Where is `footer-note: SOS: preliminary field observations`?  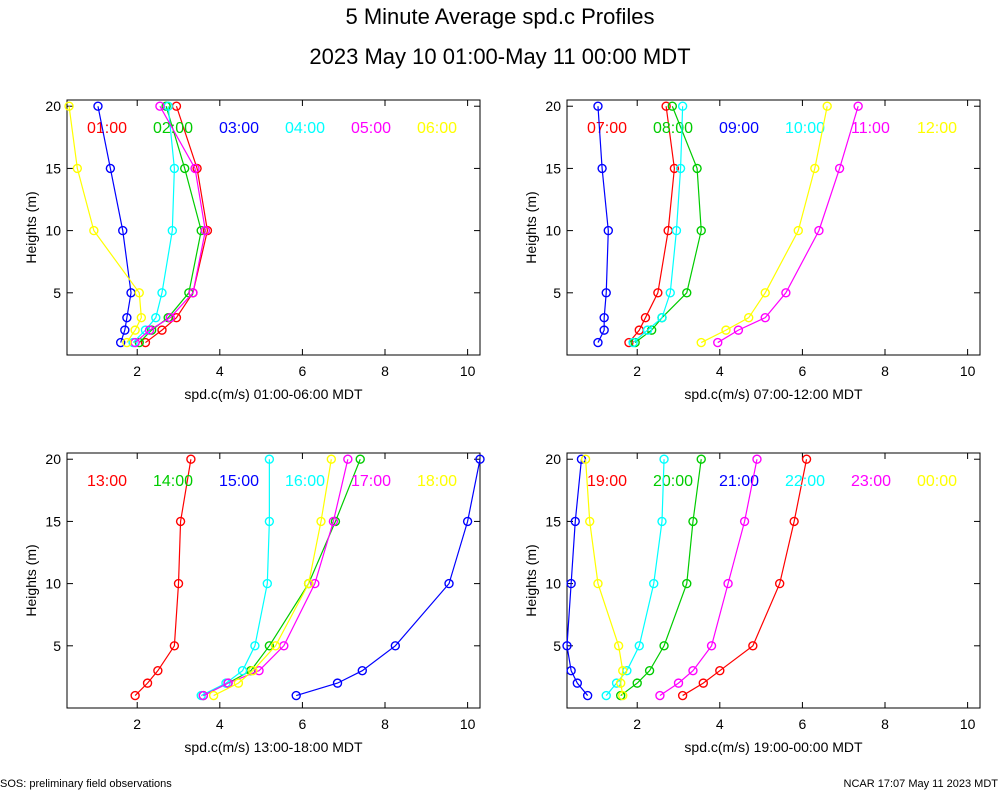 footer-note: SOS: preliminary field observations is located at coordinates (86, 784).